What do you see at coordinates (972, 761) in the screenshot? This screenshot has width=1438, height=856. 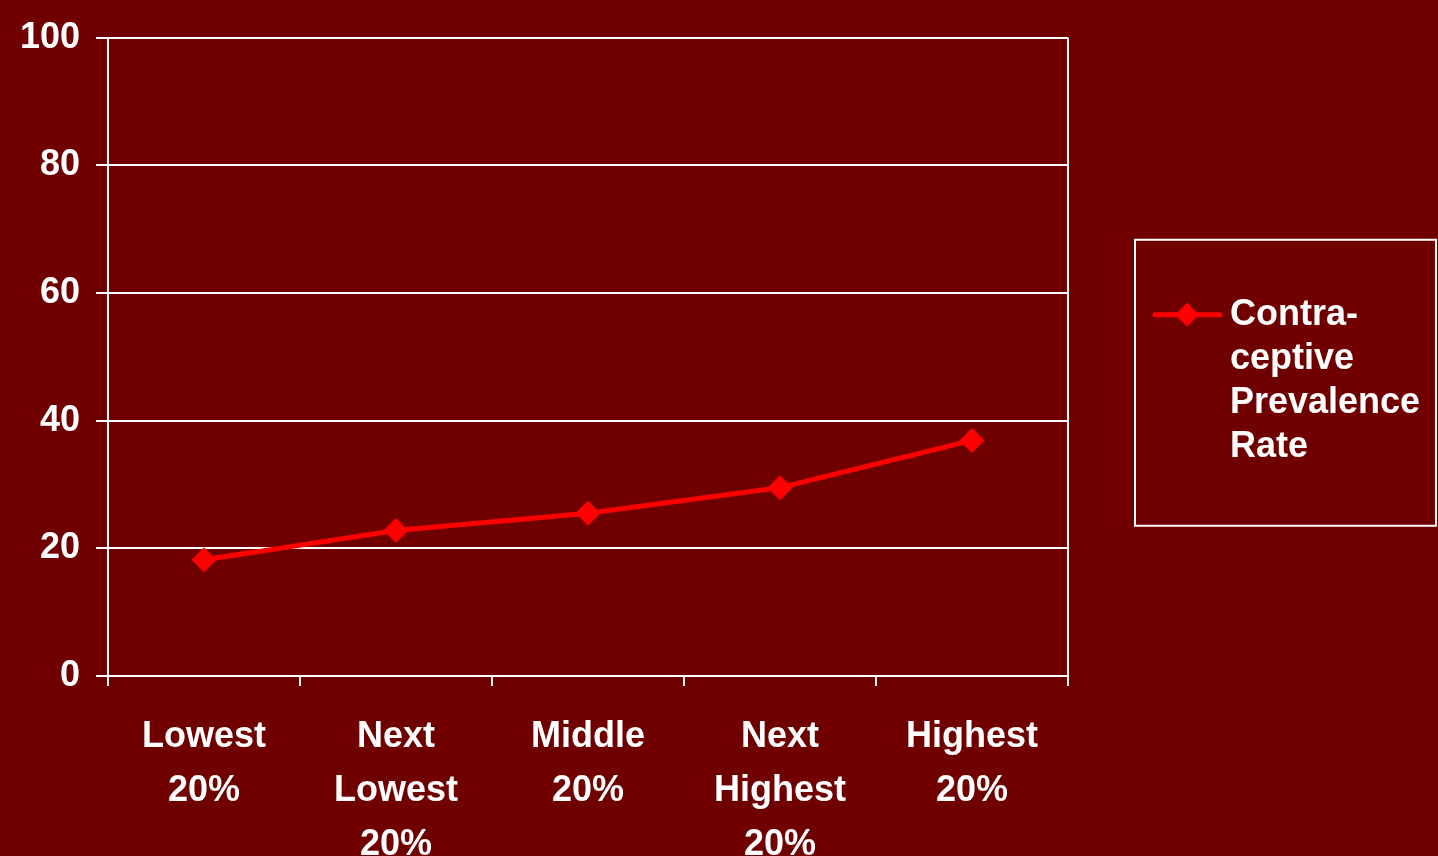 I see `x-tick-label: Highest 20%` at bounding box center [972, 761].